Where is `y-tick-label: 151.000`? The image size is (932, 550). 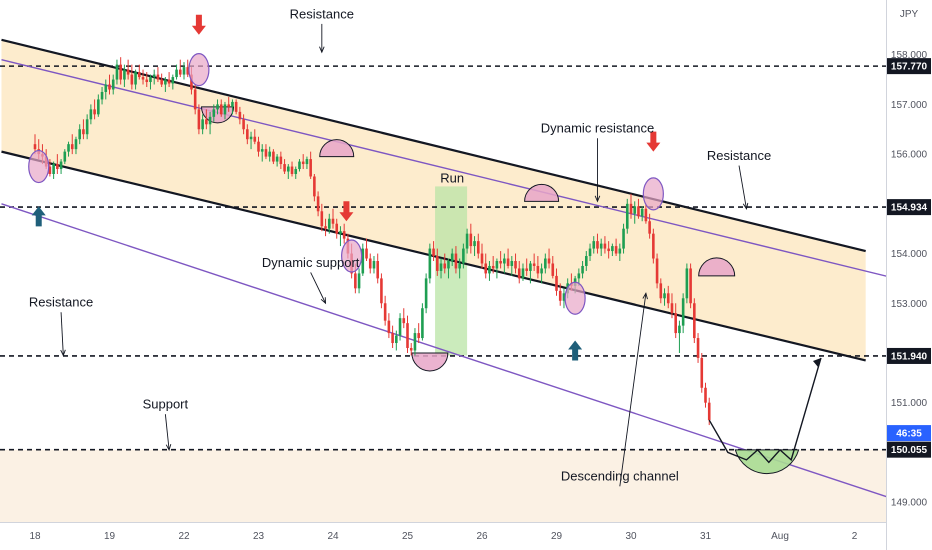
y-tick-label: 151.000 is located at coordinates (909, 403).